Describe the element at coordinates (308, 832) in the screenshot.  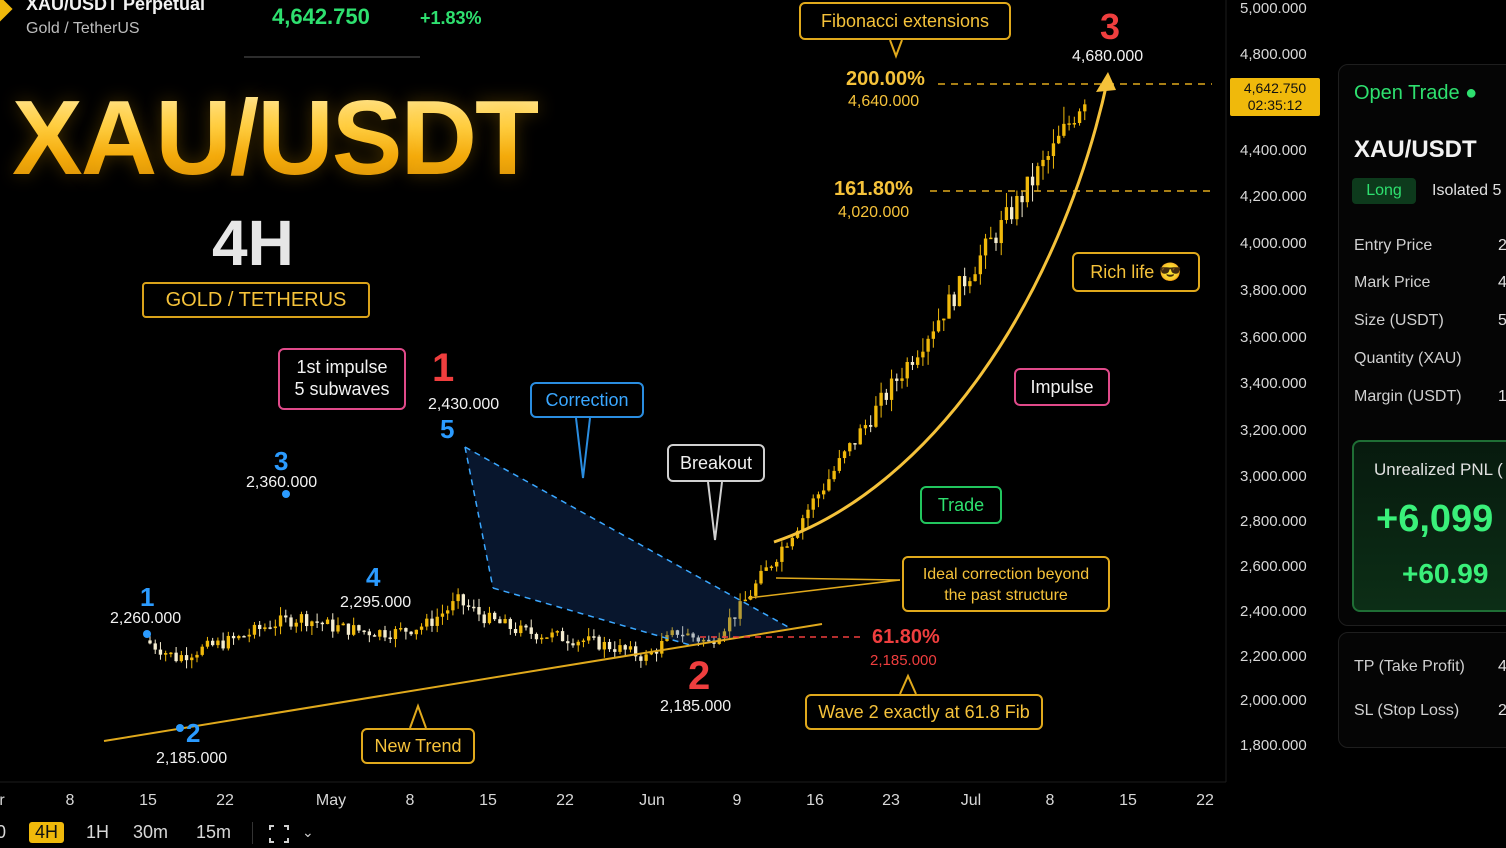
I see `chevron-down-icon: ⌄` at that location.